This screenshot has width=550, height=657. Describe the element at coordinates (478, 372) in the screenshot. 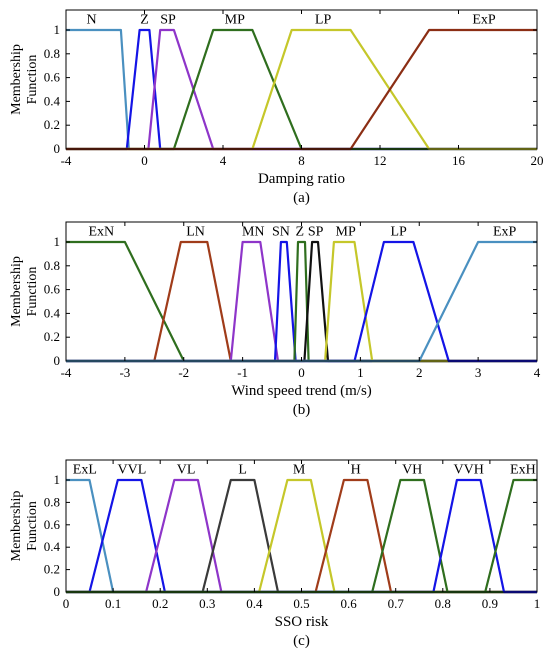

I see `x-tick-label: 3` at that location.